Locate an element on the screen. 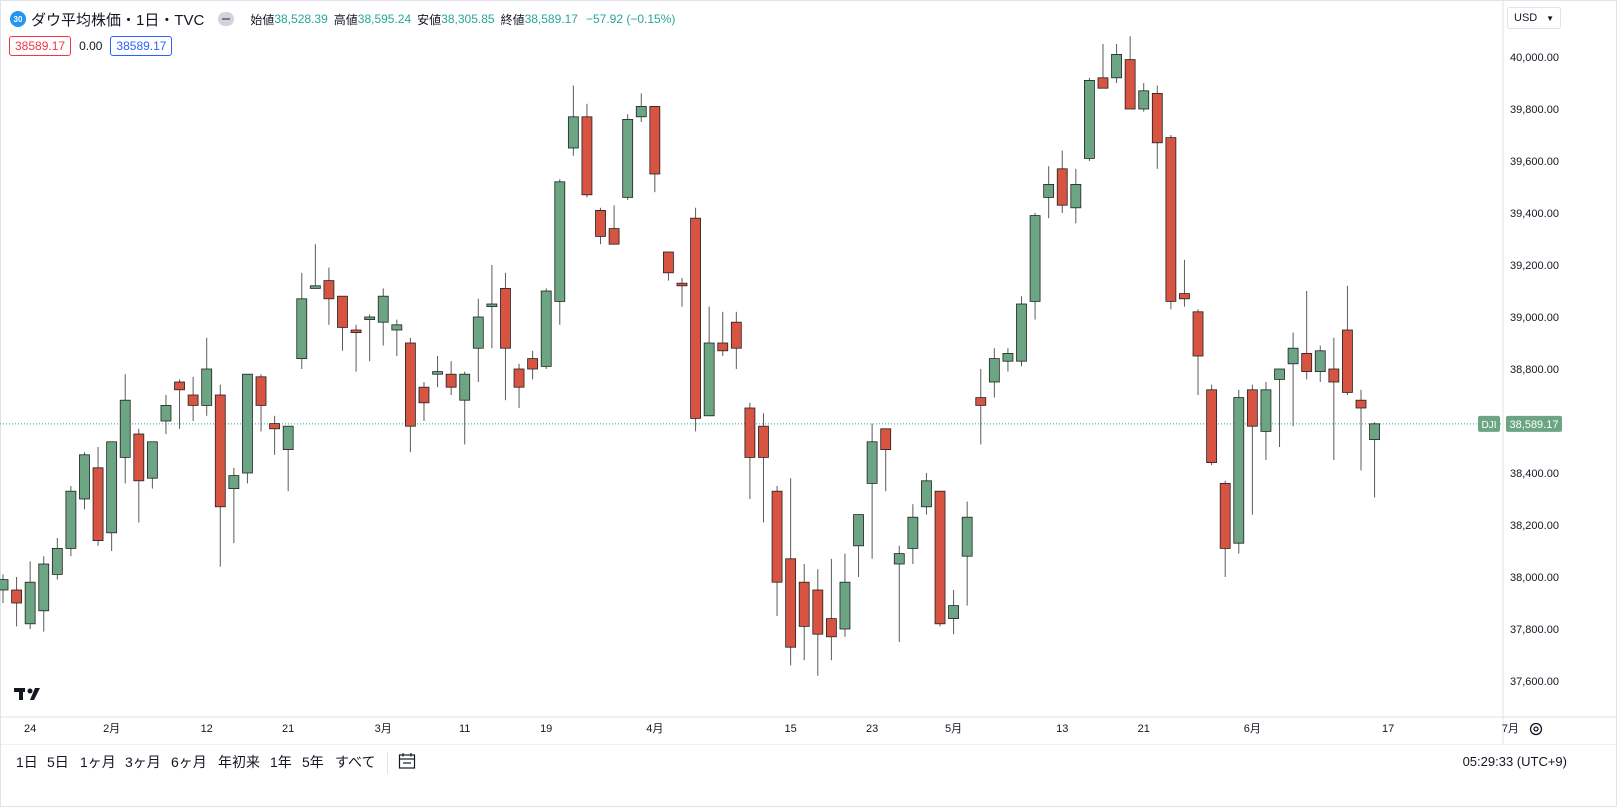  tradingview-logo is located at coordinates (29, 696).